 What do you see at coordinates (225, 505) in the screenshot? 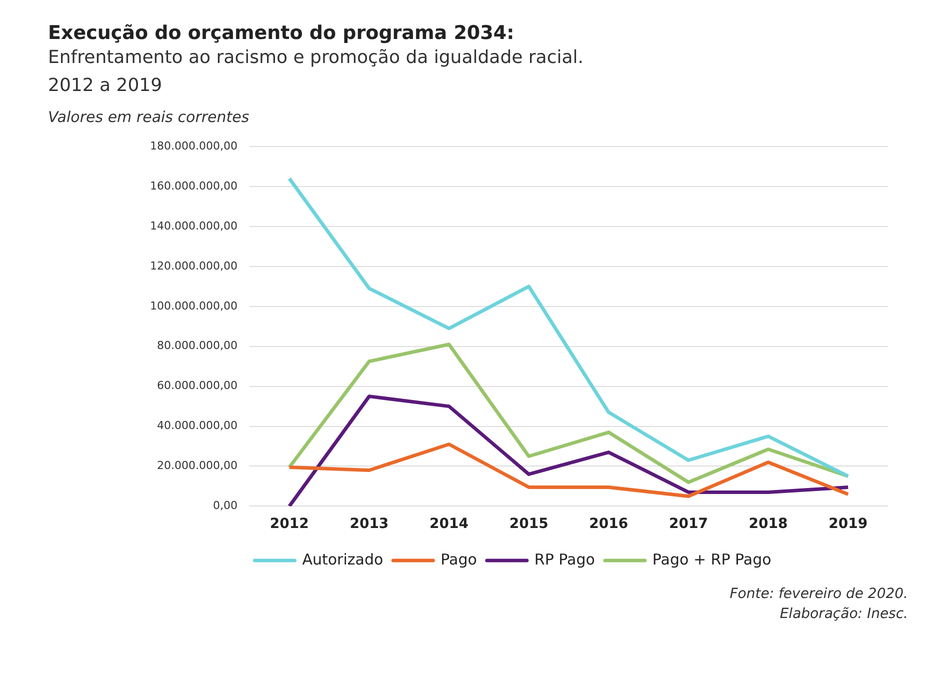
I see `y-tick-label: 0,00` at bounding box center [225, 505].